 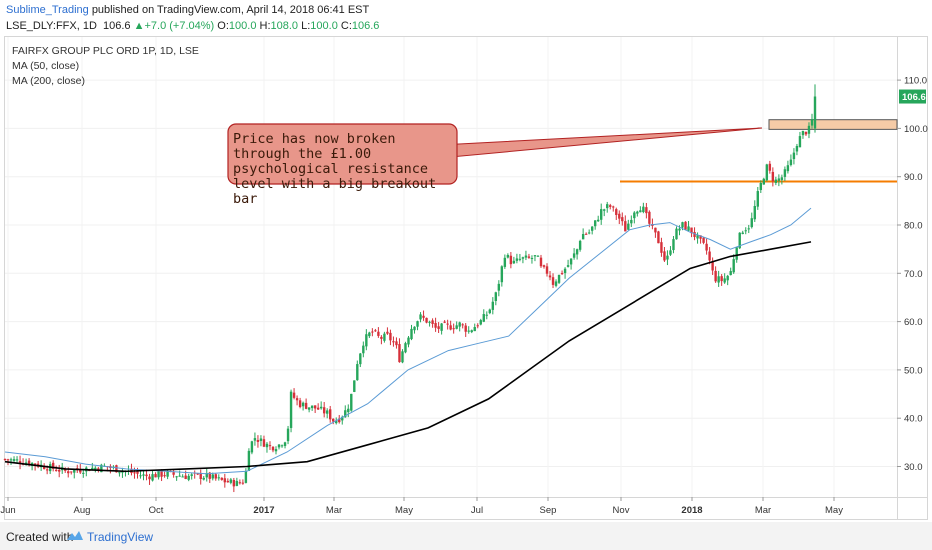 What do you see at coordinates (40, 537) in the screenshot?
I see `footer-created: Created with` at bounding box center [40, 537].